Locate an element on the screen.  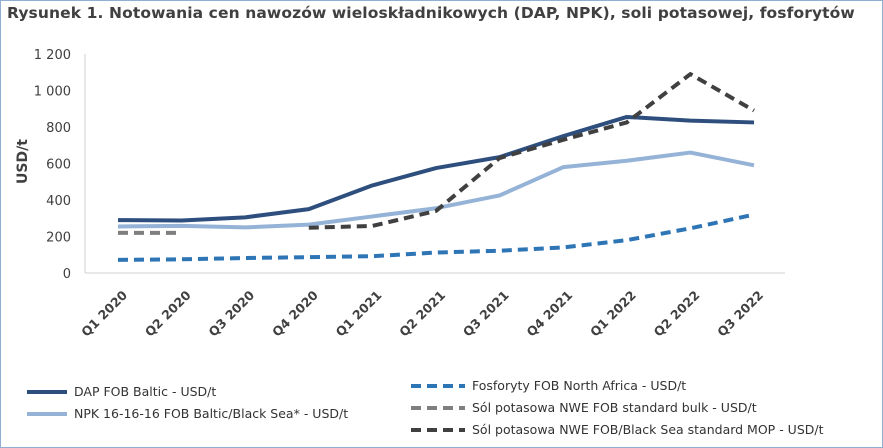
x-tick-label: Q3 2020 is located at coordinates (231, 313).